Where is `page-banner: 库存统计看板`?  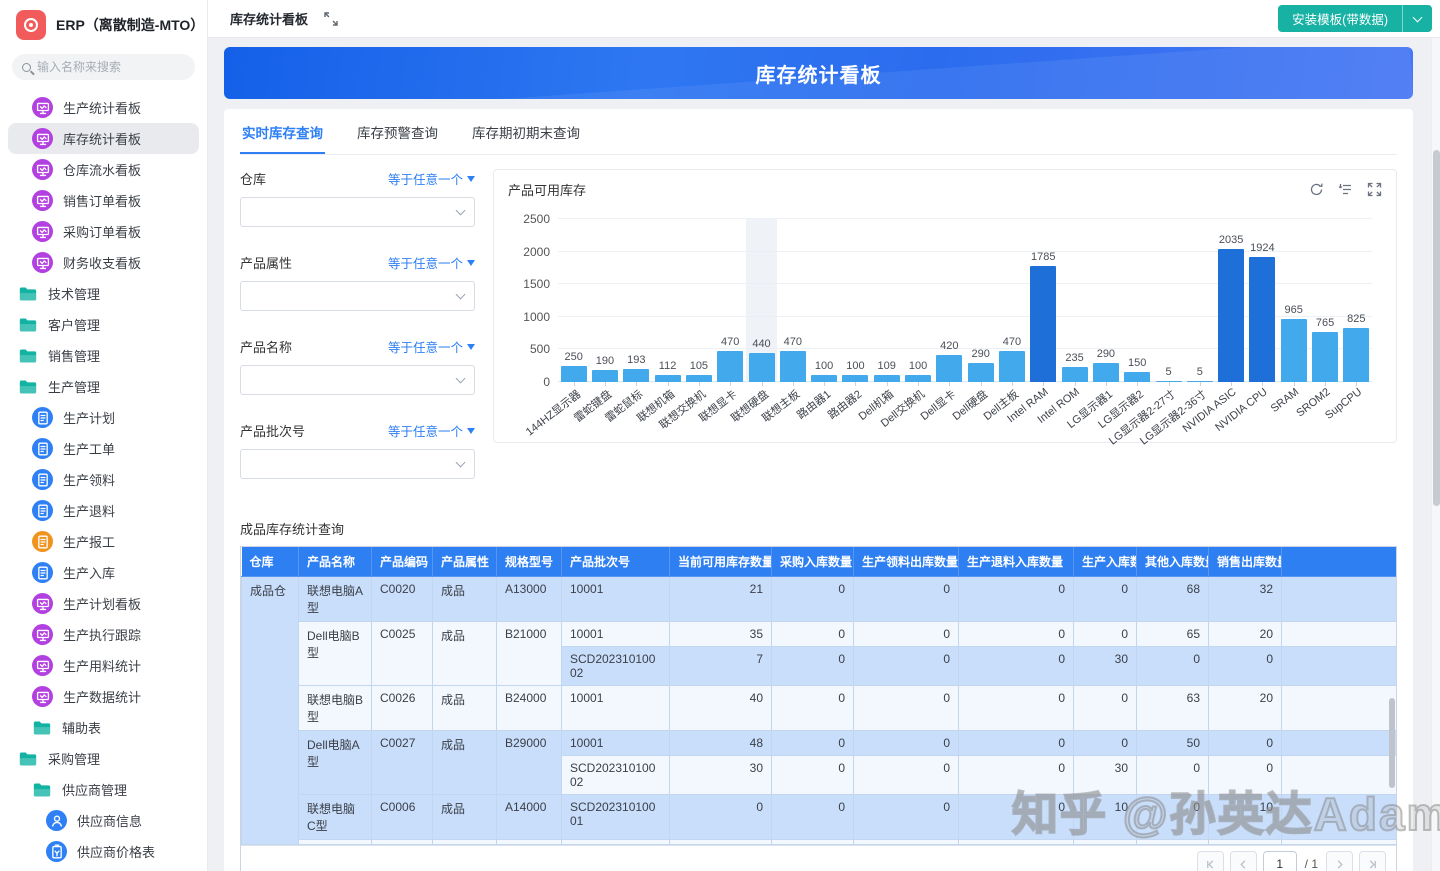 page-banner: 库存统计看板 is located at coordinates (818, 73).